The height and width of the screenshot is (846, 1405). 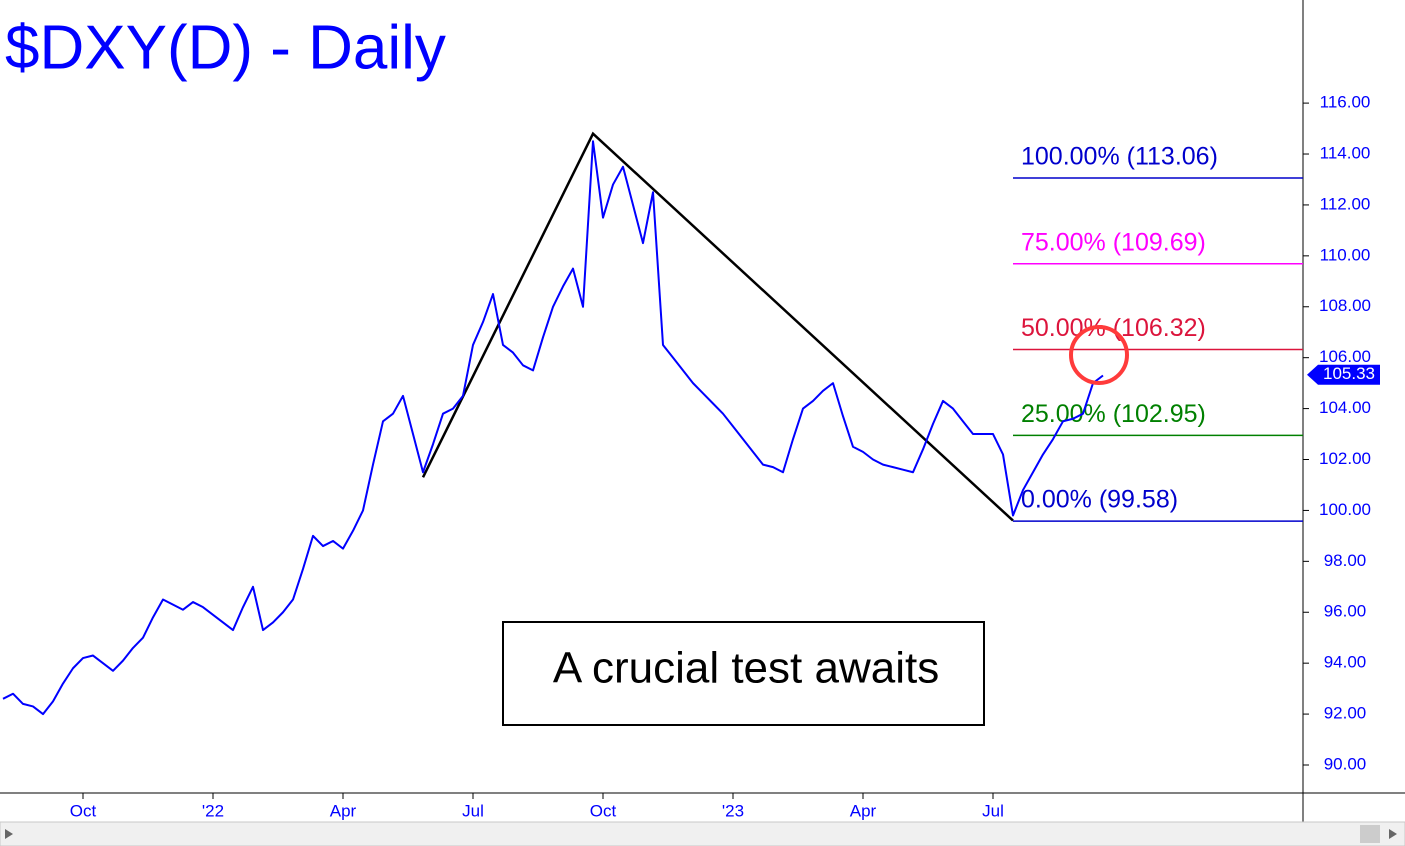 I want to click on y-tick-label: 96.00, so click(x=1345, y=611).